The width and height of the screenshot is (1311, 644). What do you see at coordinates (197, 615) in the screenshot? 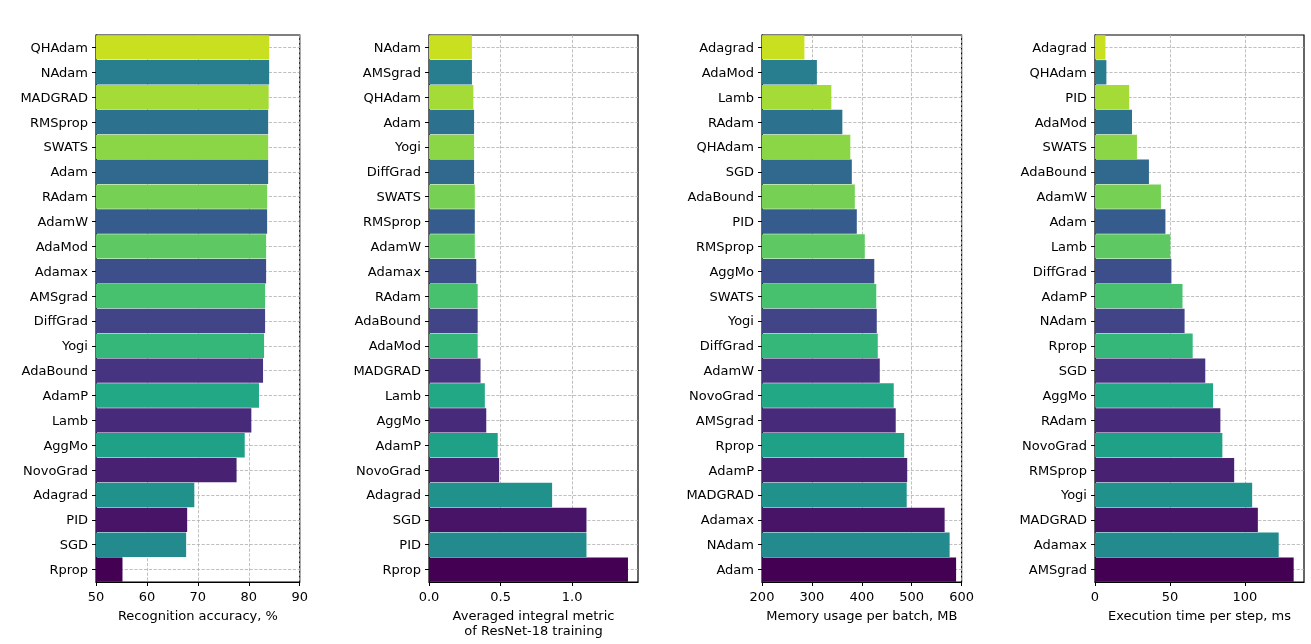
I see `x-axis-title: Recognition accuracy, %` at bounding box center [197, 615].